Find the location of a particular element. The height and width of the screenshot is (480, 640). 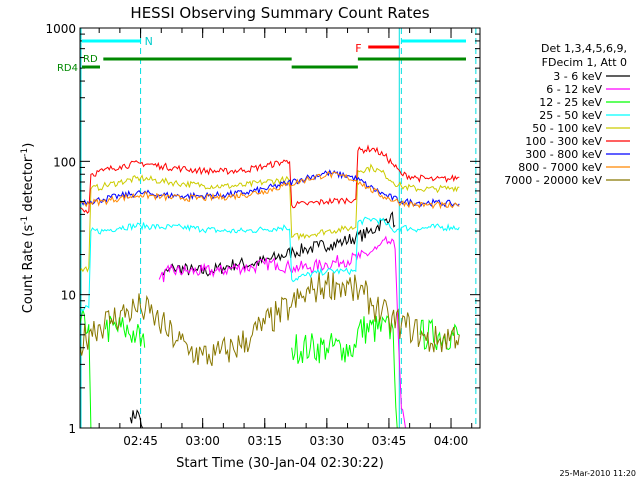

y-axis-label: Count Rate (s-1 detector-1) is located at coordinates (28, 228).